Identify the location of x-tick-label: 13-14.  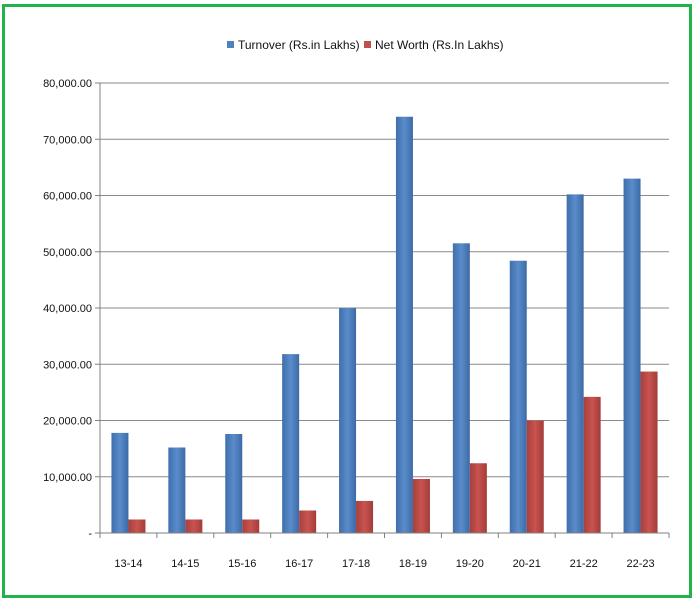
(128, 564).